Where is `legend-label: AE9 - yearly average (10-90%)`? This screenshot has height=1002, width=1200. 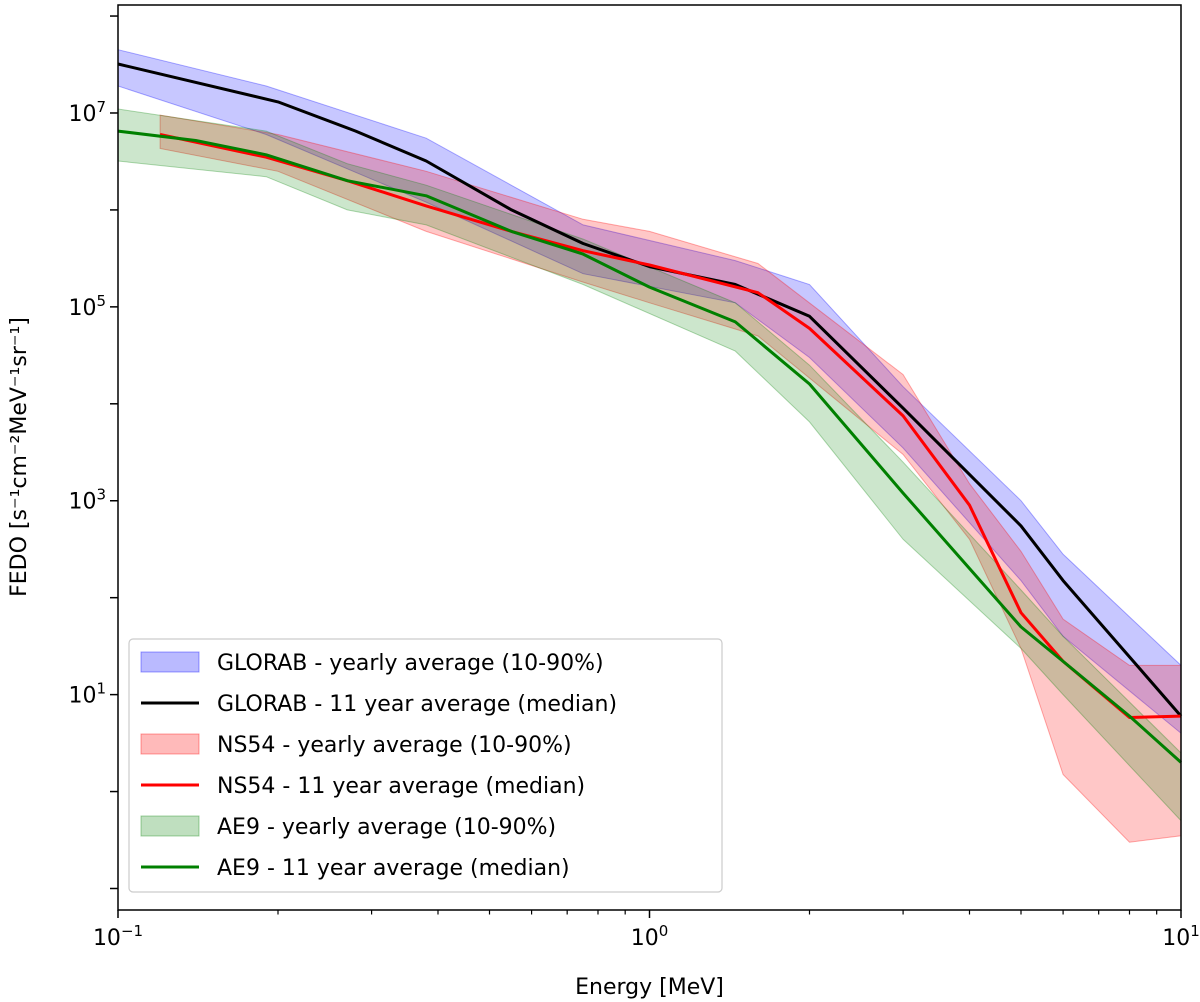 legend-label: AE9 - yearly average (10-90%) is located at coordinates (386, 827).